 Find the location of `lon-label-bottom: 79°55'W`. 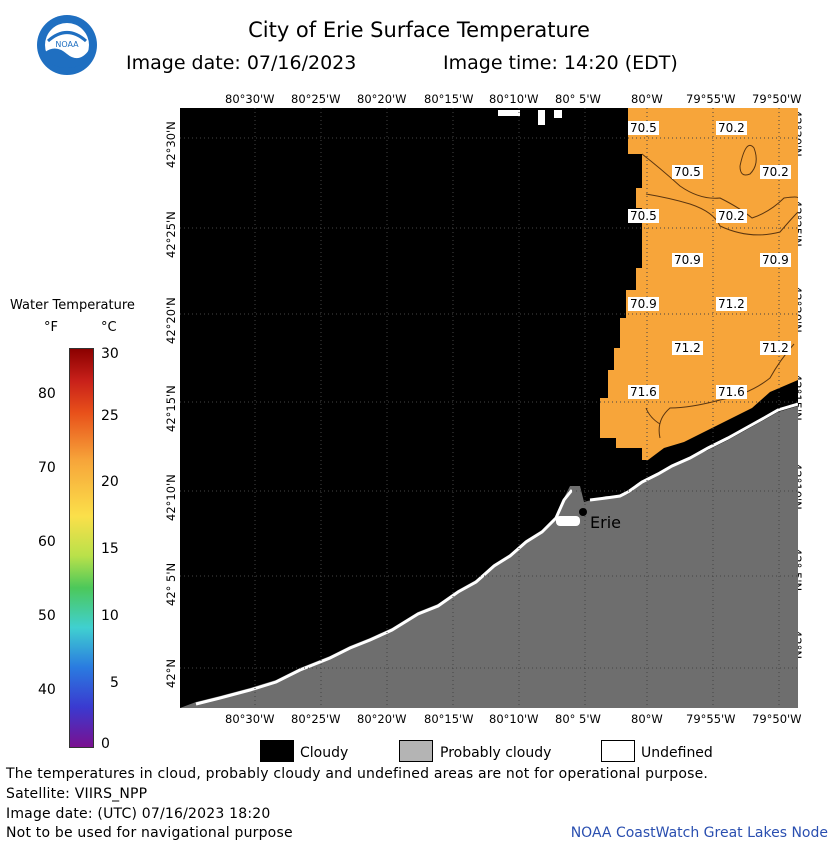

lon-label-bottom: 79°55'W is located at coordinates (711, 719).